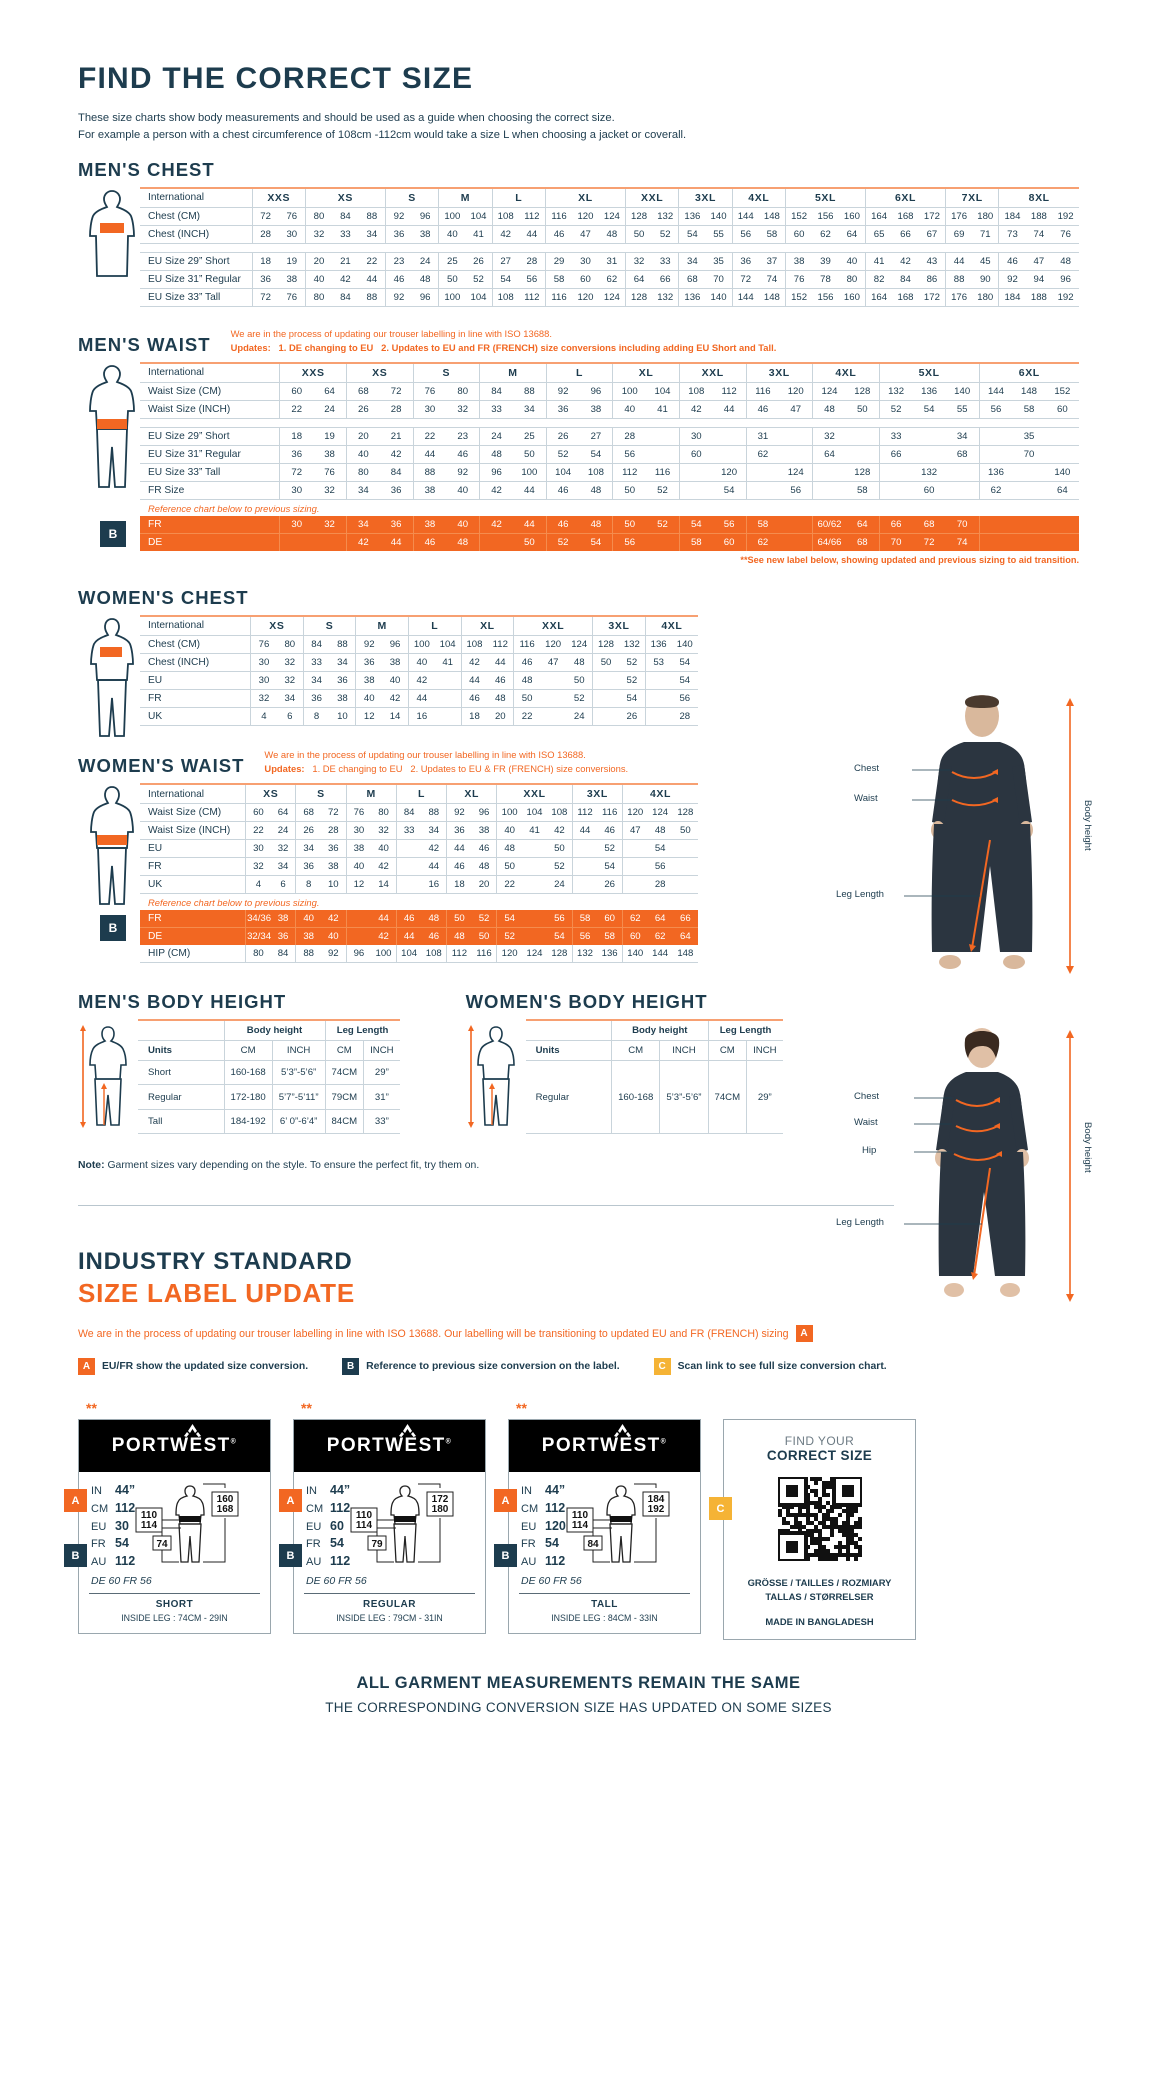  Describe the element at coordinates (860, 894) in the screenshot. I see `male-leg-length-label: Leg Length` at that location.